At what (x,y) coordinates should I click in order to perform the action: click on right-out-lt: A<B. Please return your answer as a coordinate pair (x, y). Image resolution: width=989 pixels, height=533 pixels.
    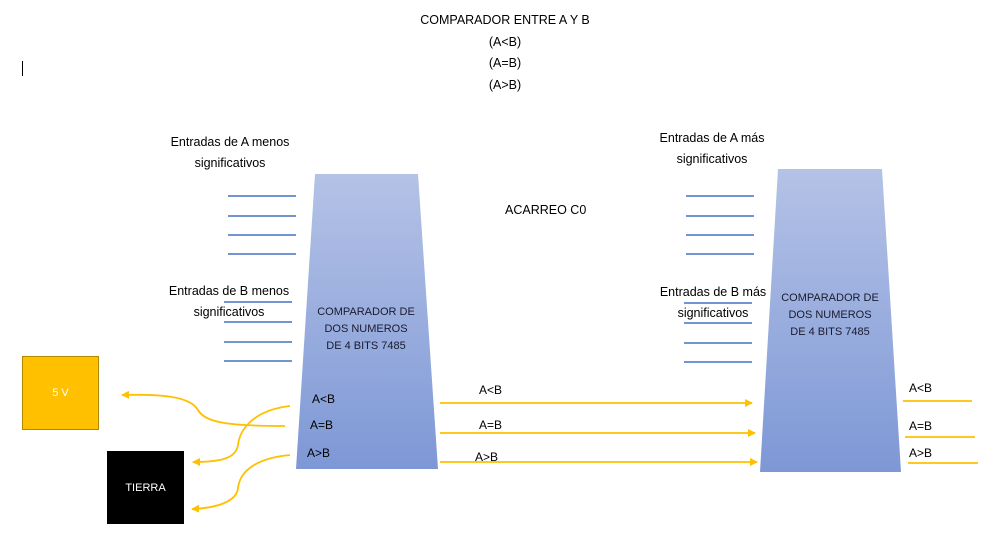
    Looking at the image, I should click on (921, 388).